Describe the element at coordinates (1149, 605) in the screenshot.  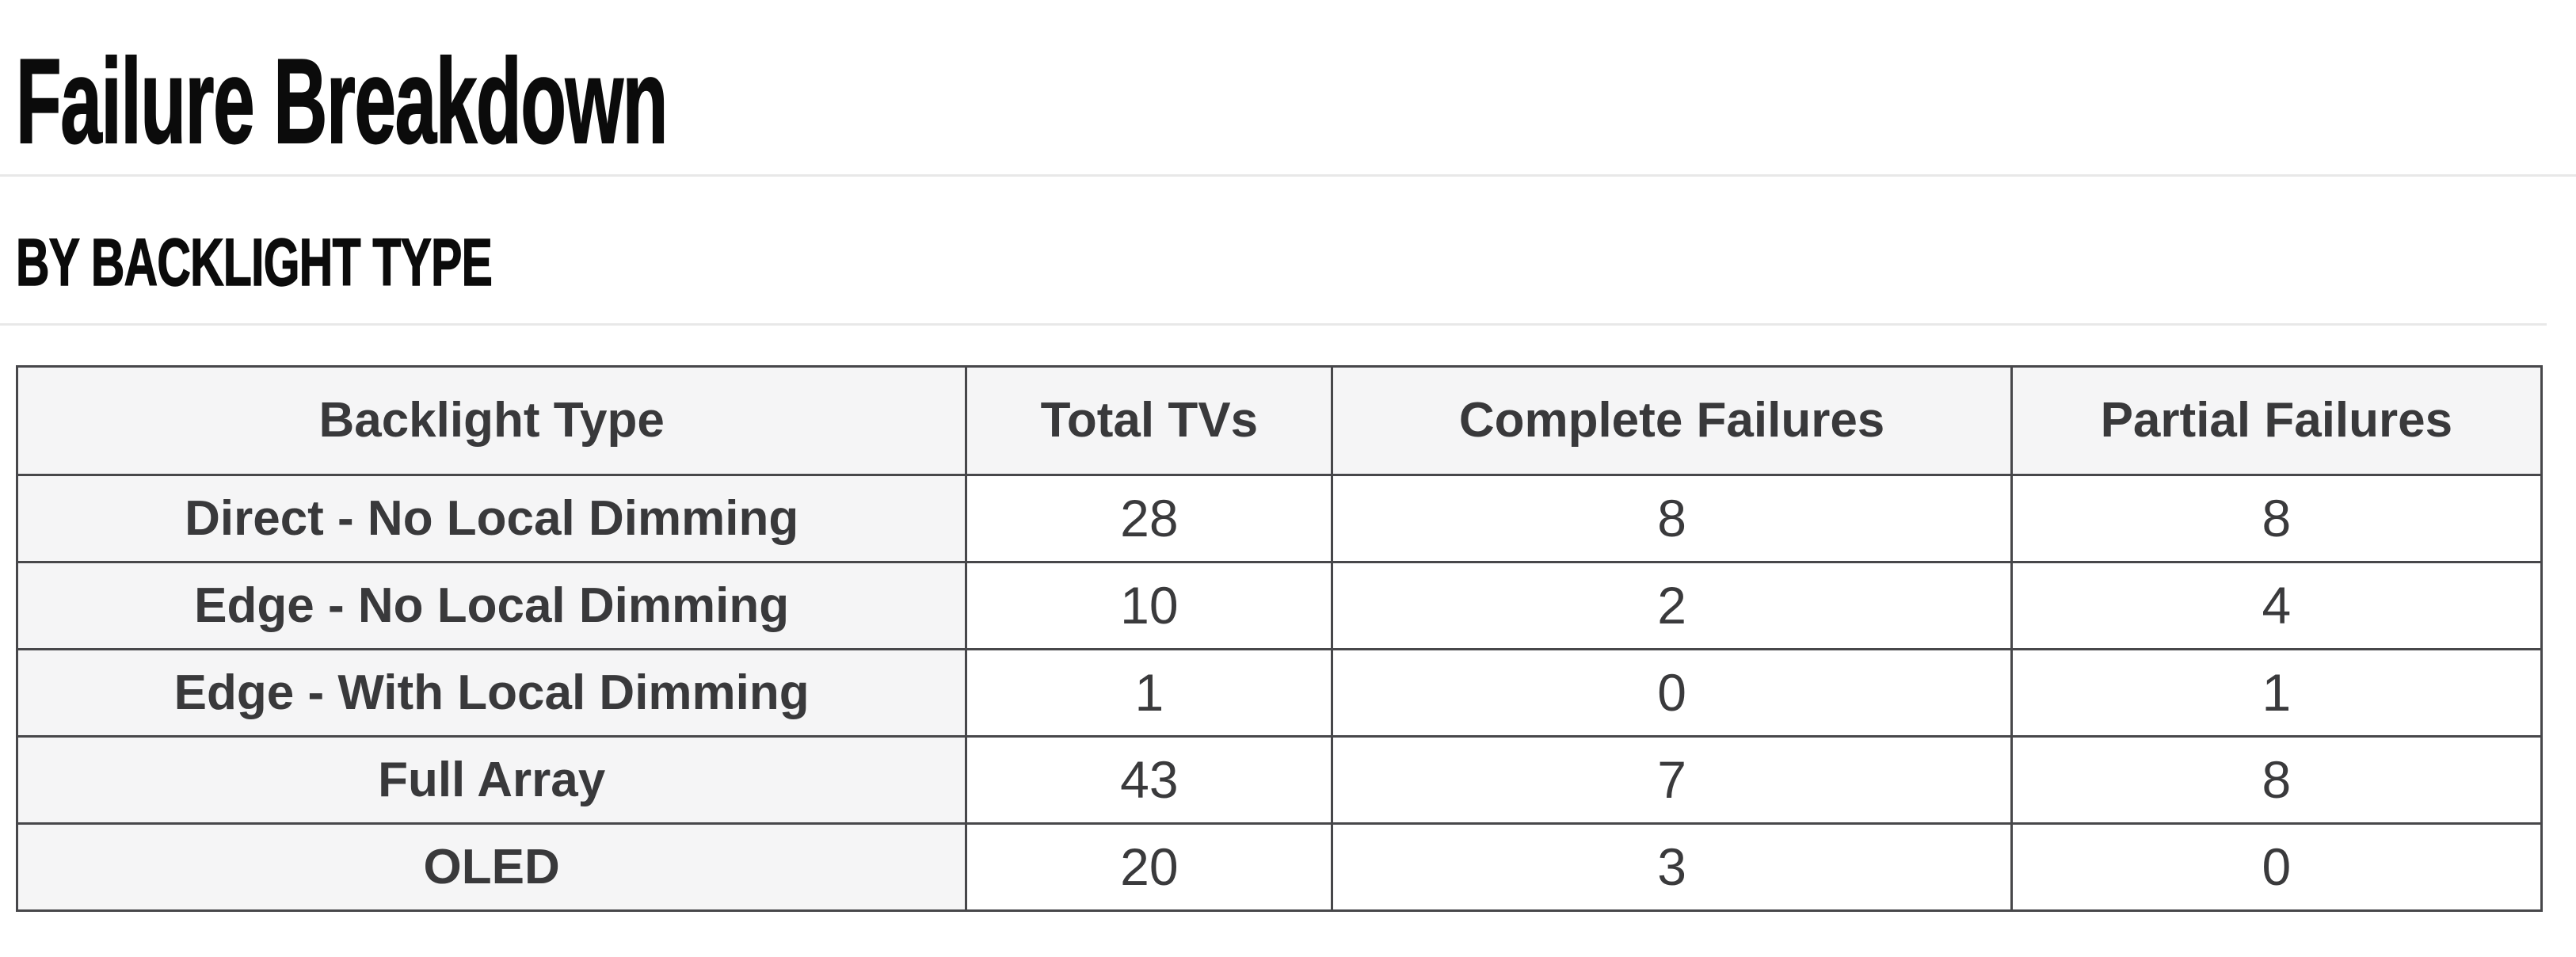
I see `value-cell: 10` at that location.